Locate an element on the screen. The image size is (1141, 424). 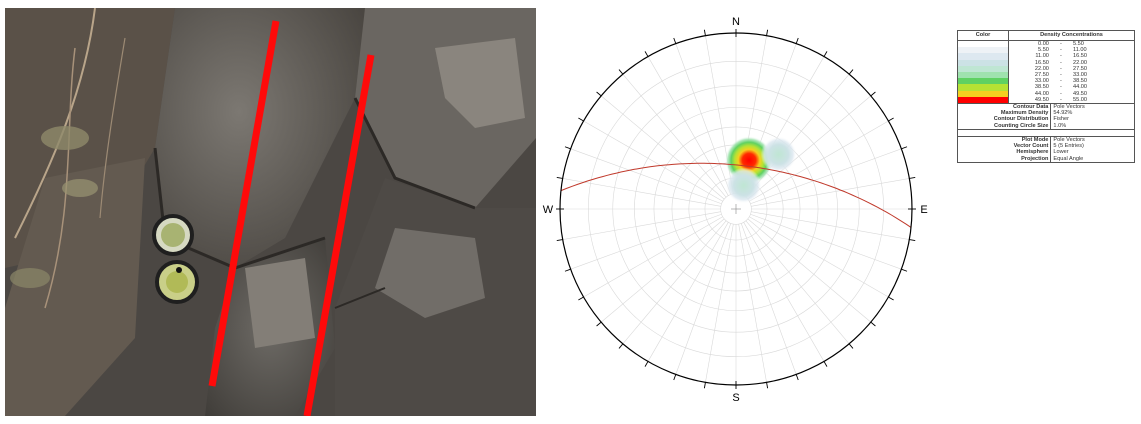
legend-bin-row: 0.00 - 5.50 is located at coordinates (1046, 44).